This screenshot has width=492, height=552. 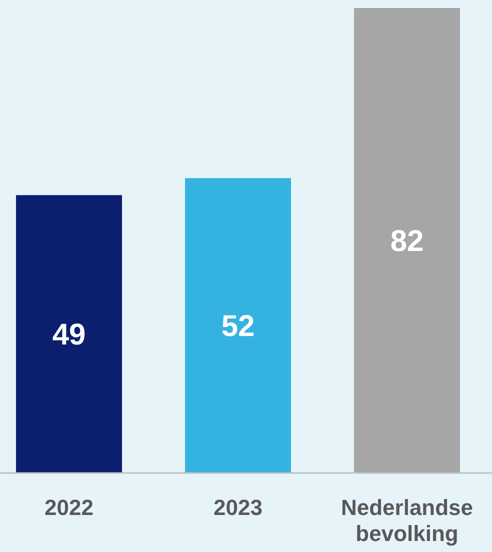 What do you see at coordinates (238, 507) in the screenshot?
I see `x-tick-label: 2023` at bounding box center [238, 507].